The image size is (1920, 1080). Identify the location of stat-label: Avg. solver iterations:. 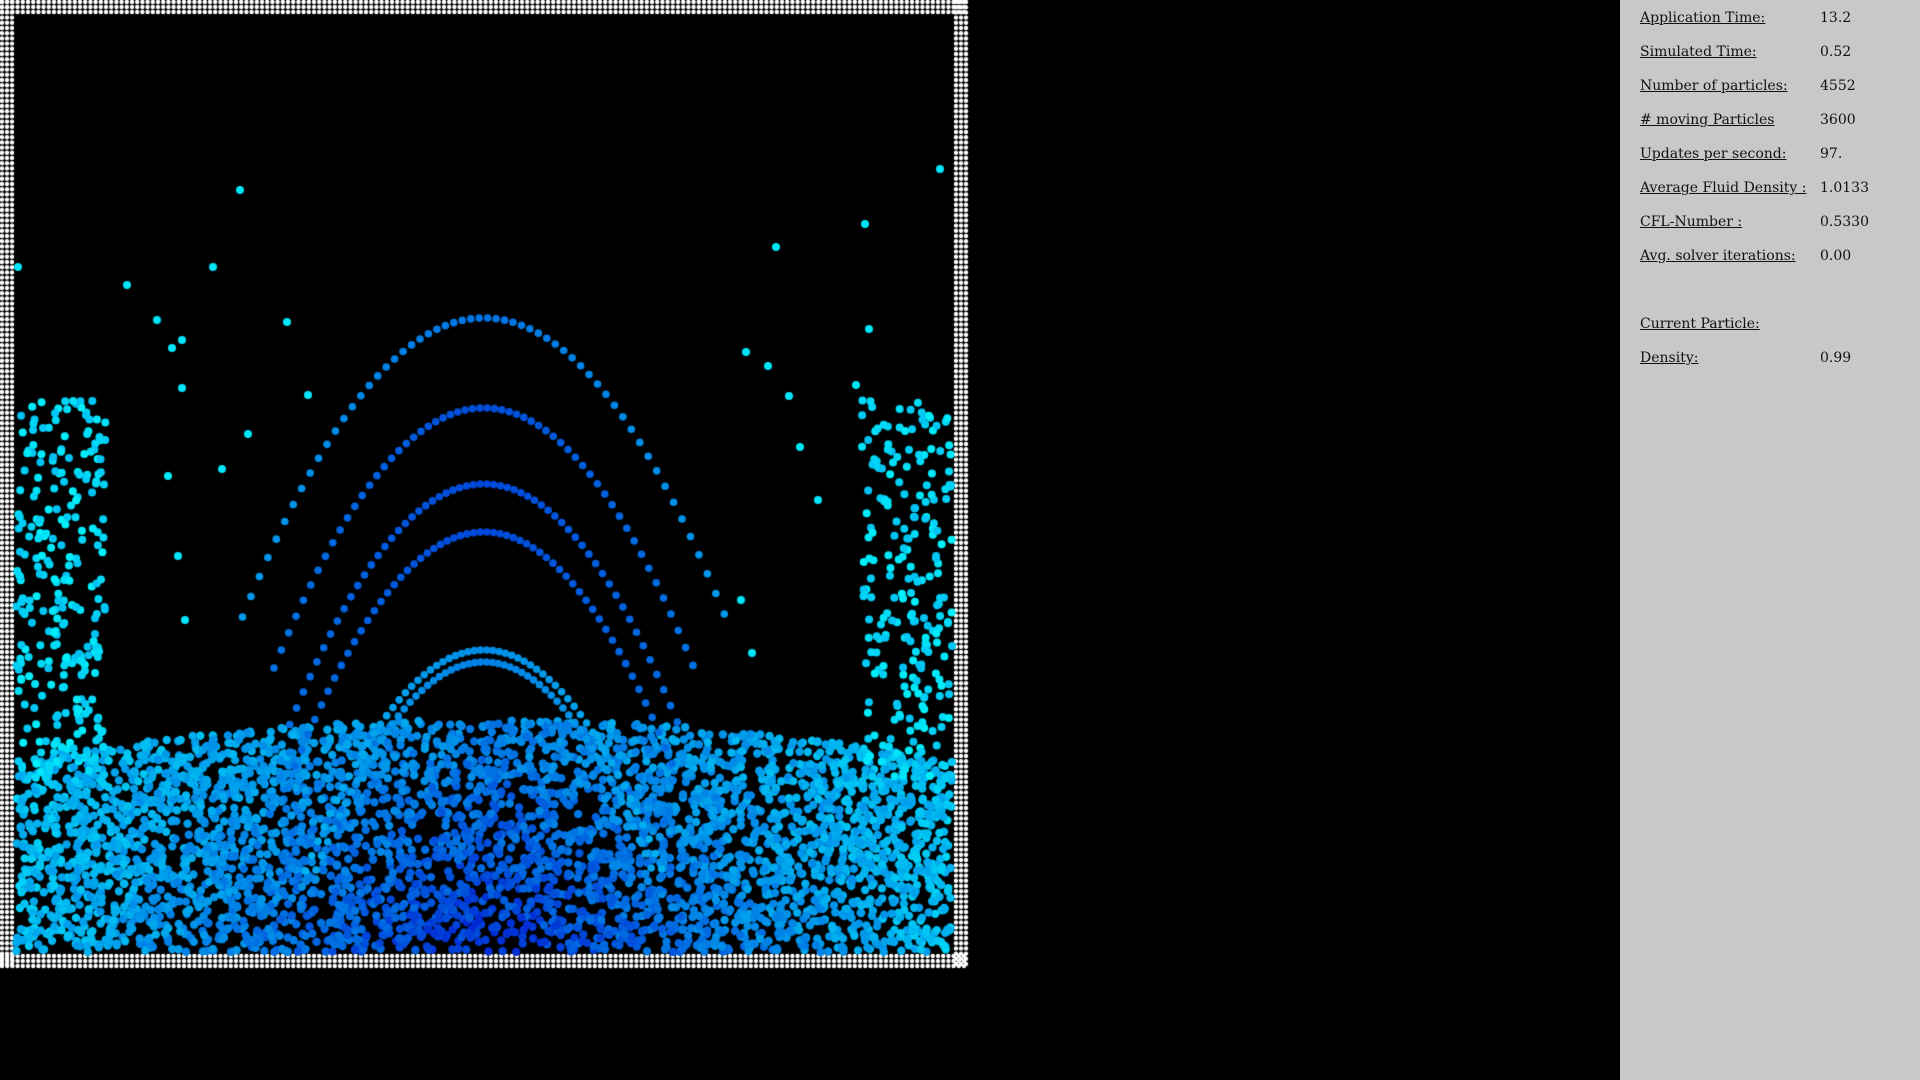
(1718, 256).